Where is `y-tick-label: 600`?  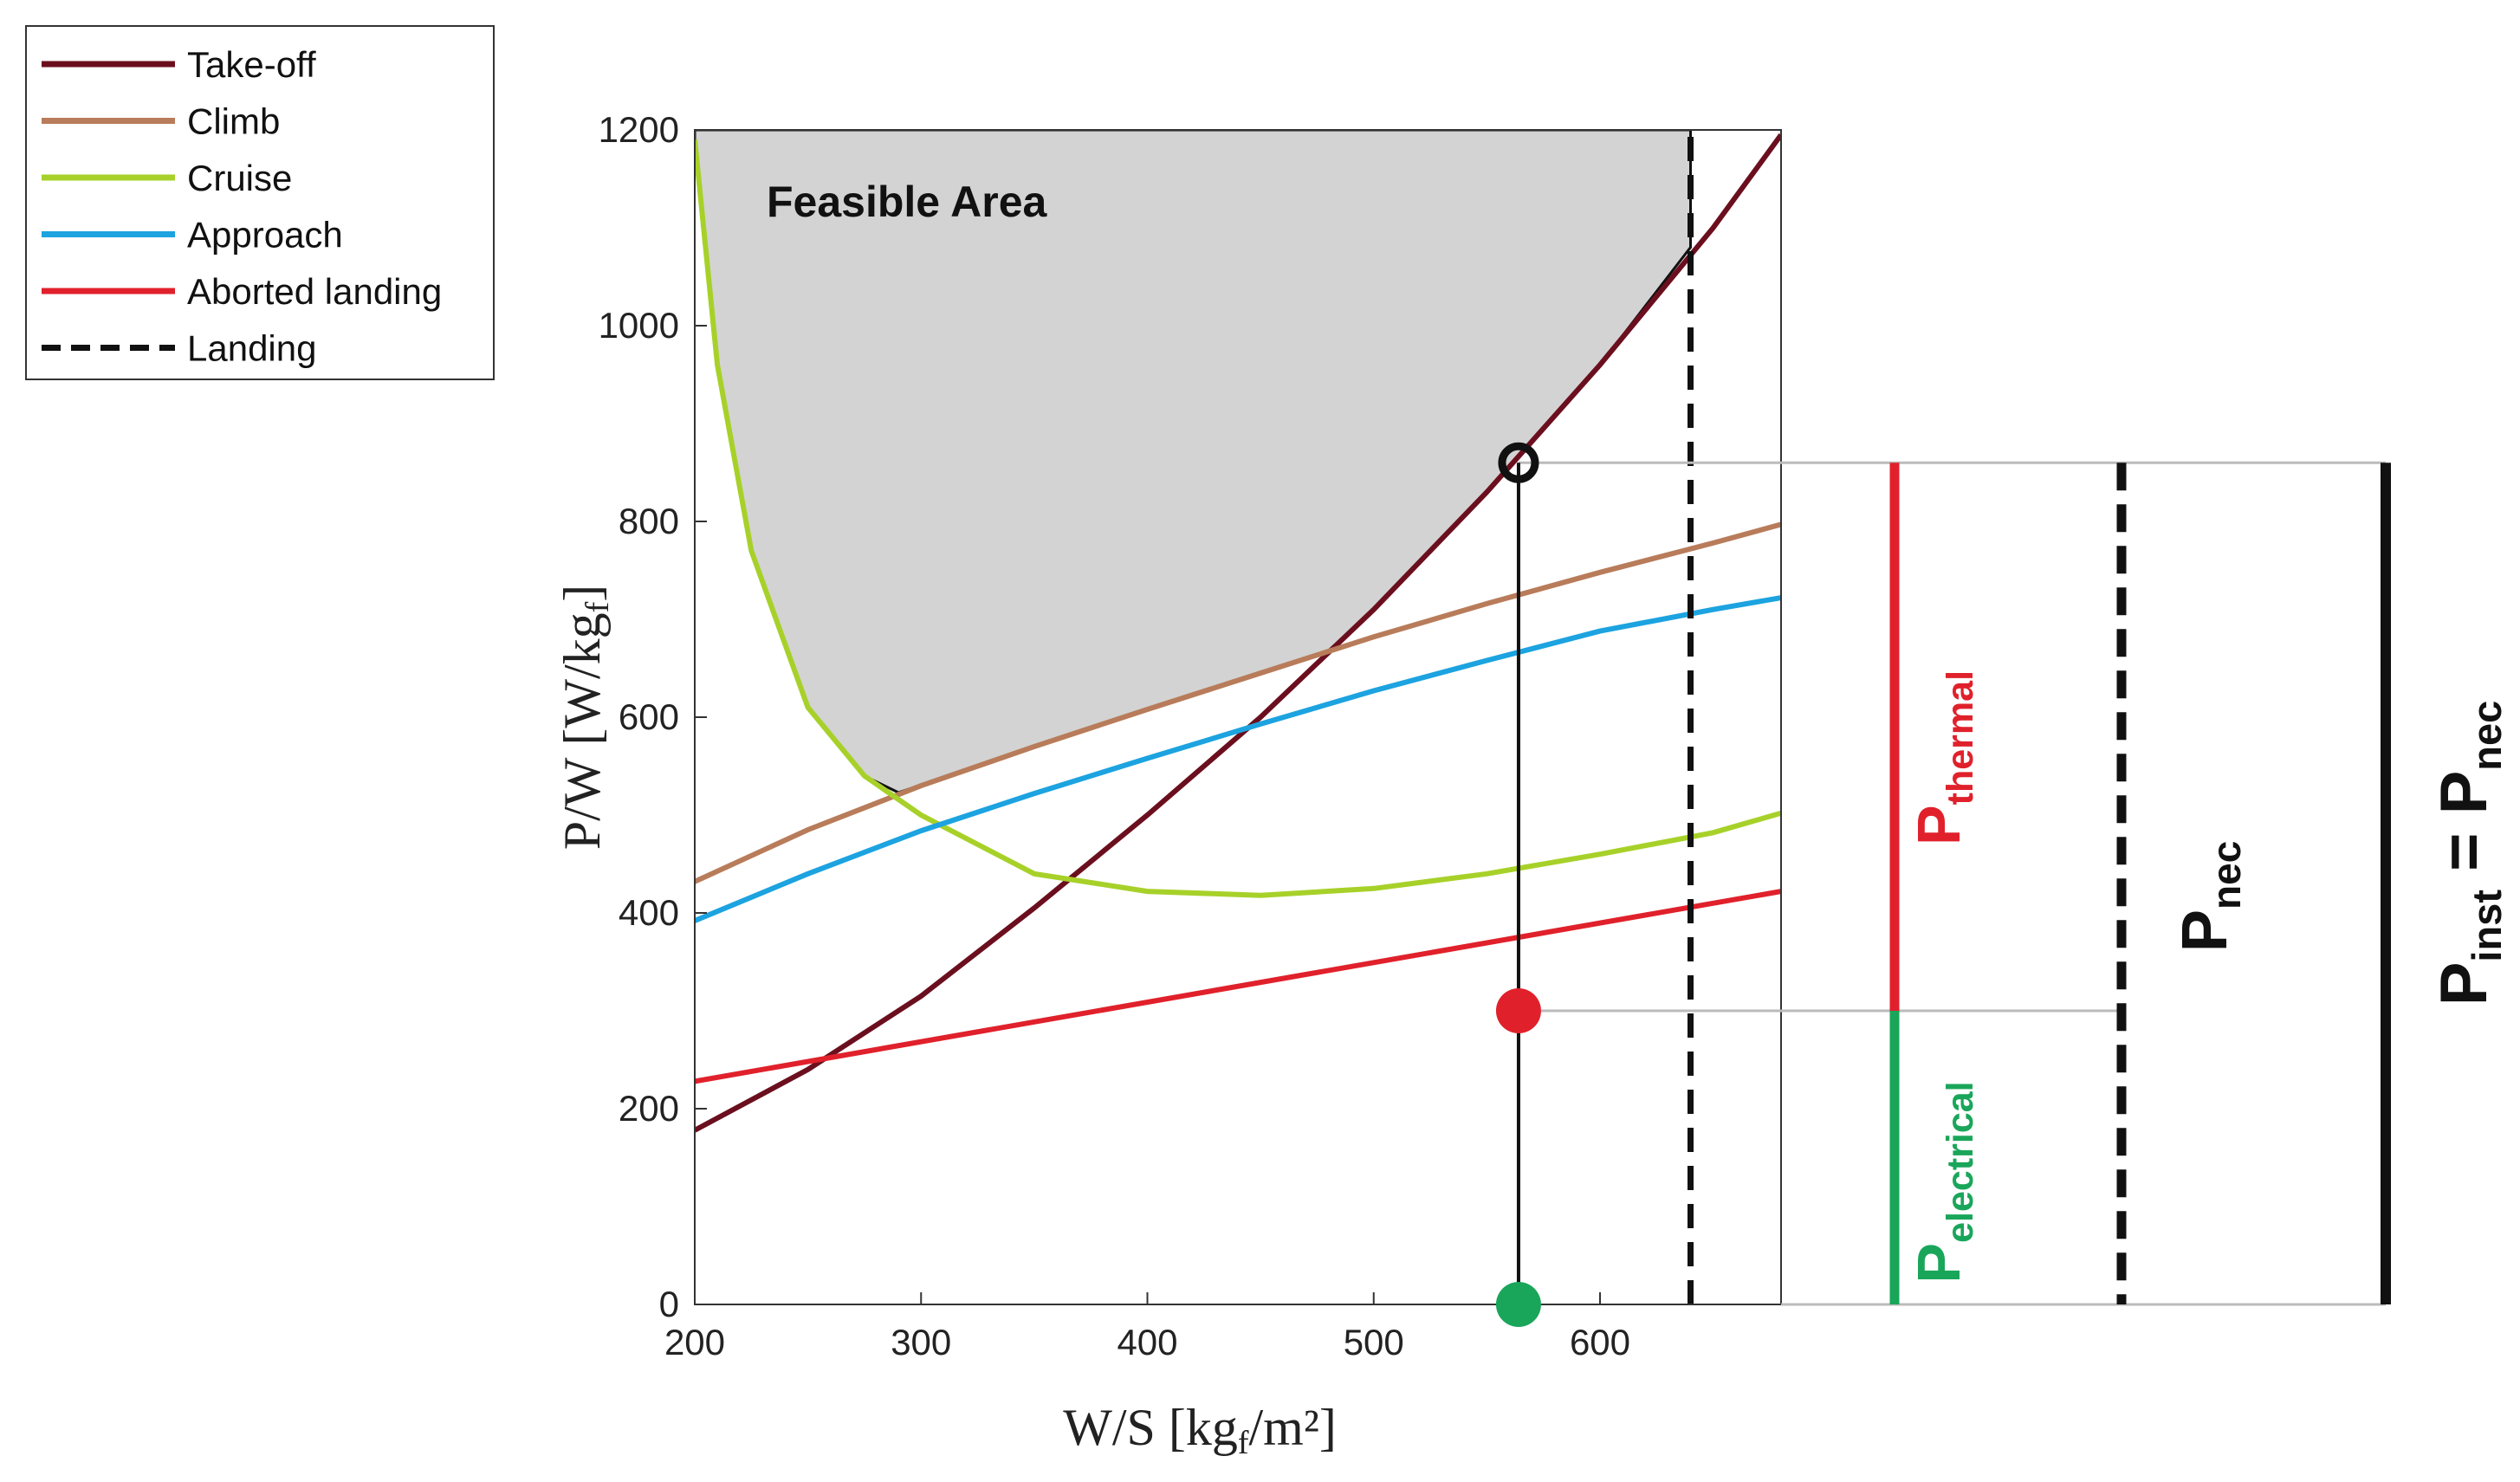
y-tick-label: 600 is located at coordinates (649, 716).